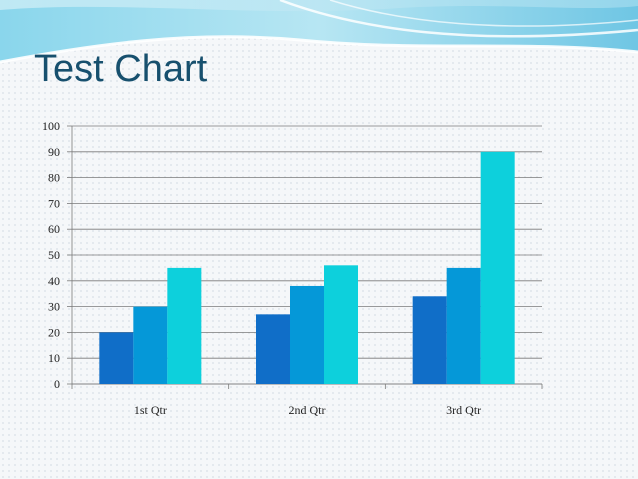 This screenshot has width=638, height=479. Describe the element at coordinates (57, 384) in the screenshot. I see `y-tick-label: 0` at that location.